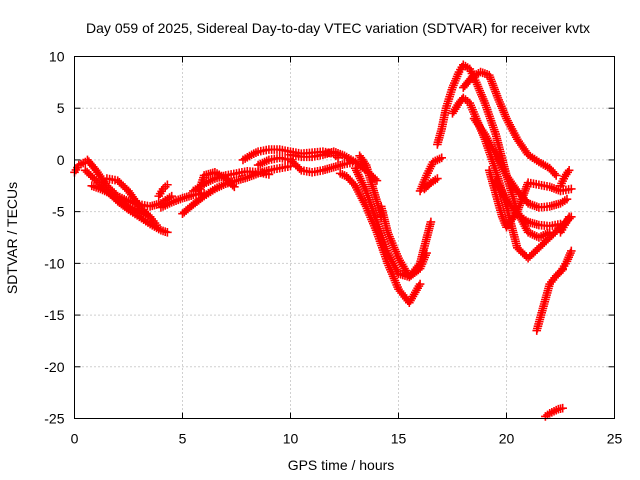 This screenshot has height=480, width=640. Describe the element at coordinates (615, 439) in the screenshot. I see `x-tick-label: 25` at that location.